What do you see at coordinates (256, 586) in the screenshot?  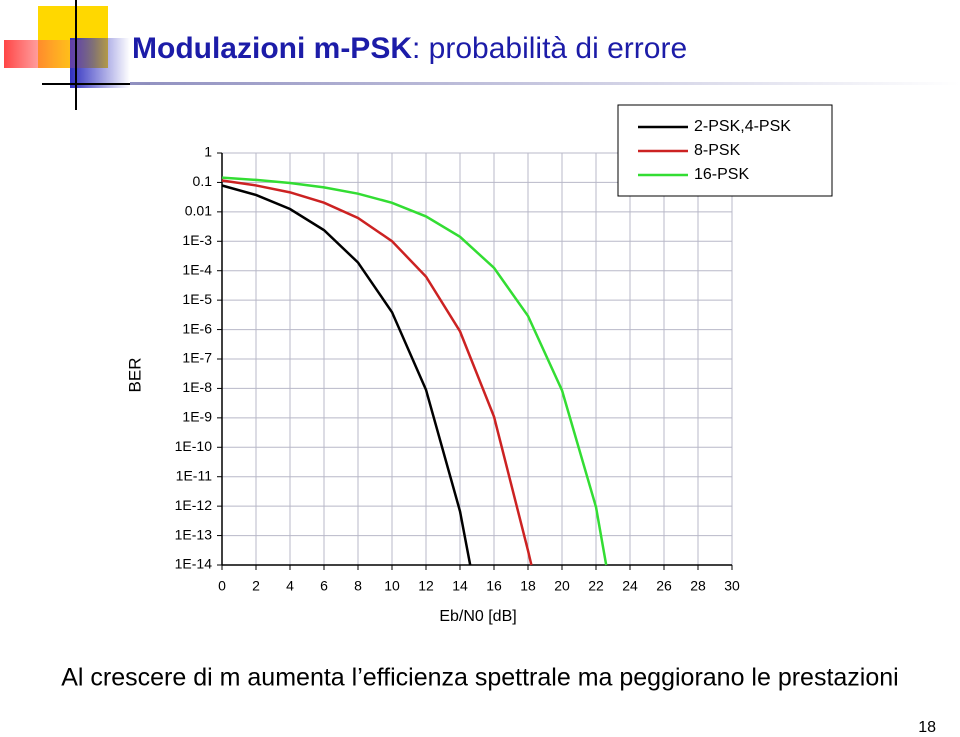 I see `x-tick-label: 2` at bounding box center [256, 586].